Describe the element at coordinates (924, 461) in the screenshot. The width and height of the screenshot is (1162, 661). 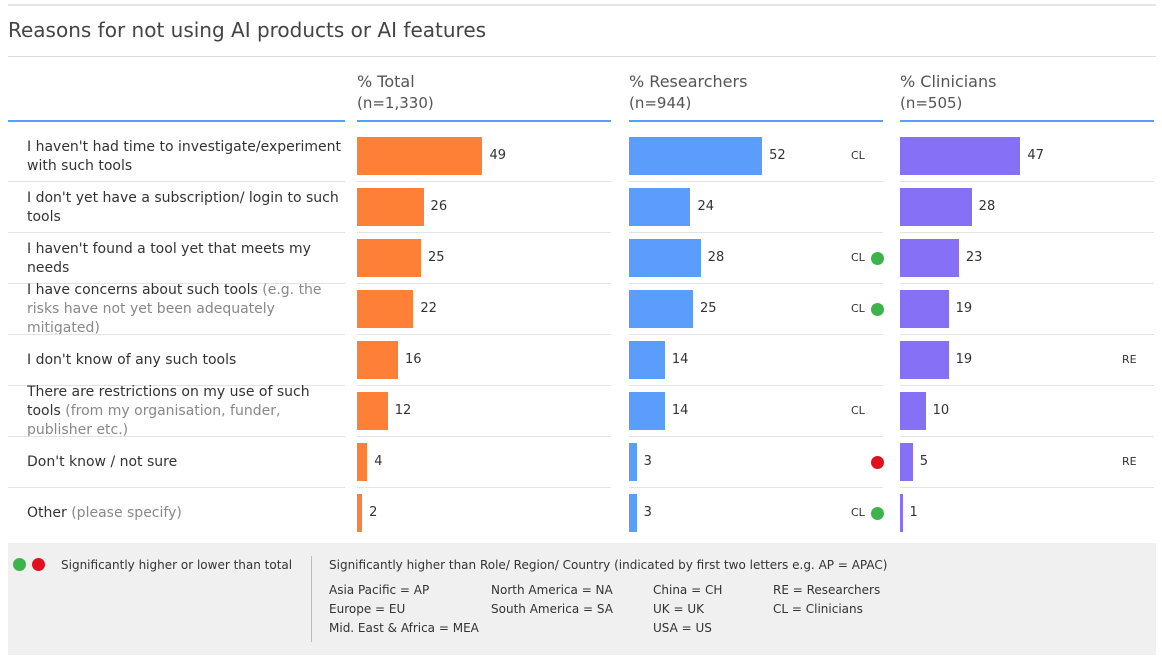
I see `value-label: 5` at that location.